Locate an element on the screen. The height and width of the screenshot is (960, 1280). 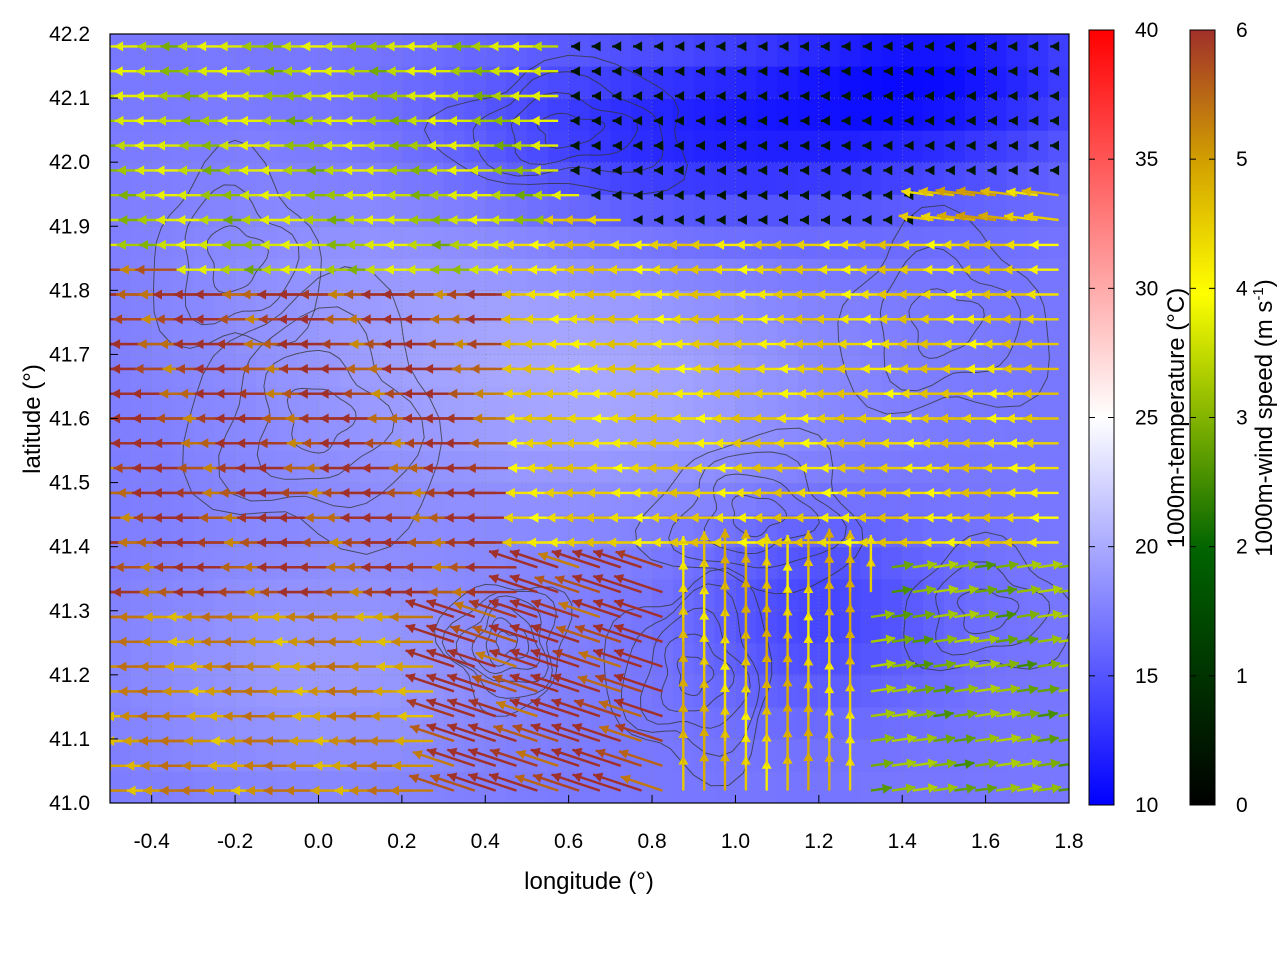
terrain-contour is located at coordinates (503, 650).